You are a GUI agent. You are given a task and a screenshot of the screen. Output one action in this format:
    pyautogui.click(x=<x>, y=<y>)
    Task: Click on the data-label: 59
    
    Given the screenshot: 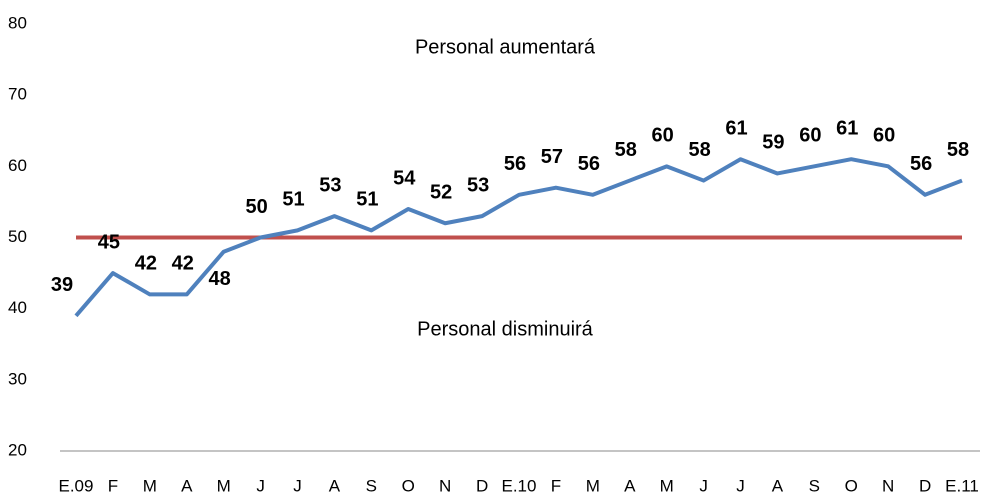 What is the action you would take?
    pyautogui.click(x=773, y=143)
    